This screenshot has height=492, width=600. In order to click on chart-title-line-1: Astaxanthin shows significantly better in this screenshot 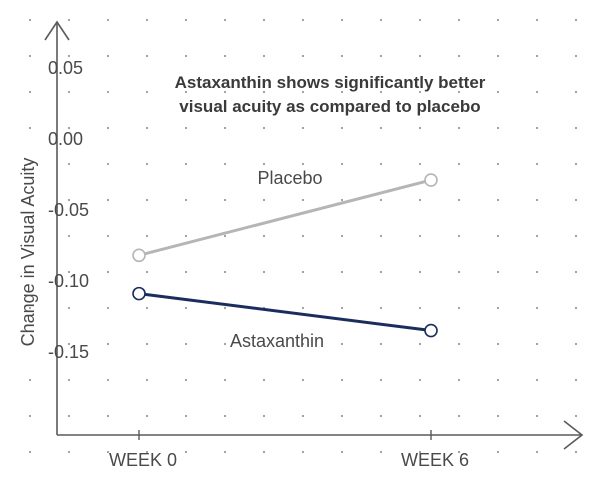, I will do `click(330, 82)`.